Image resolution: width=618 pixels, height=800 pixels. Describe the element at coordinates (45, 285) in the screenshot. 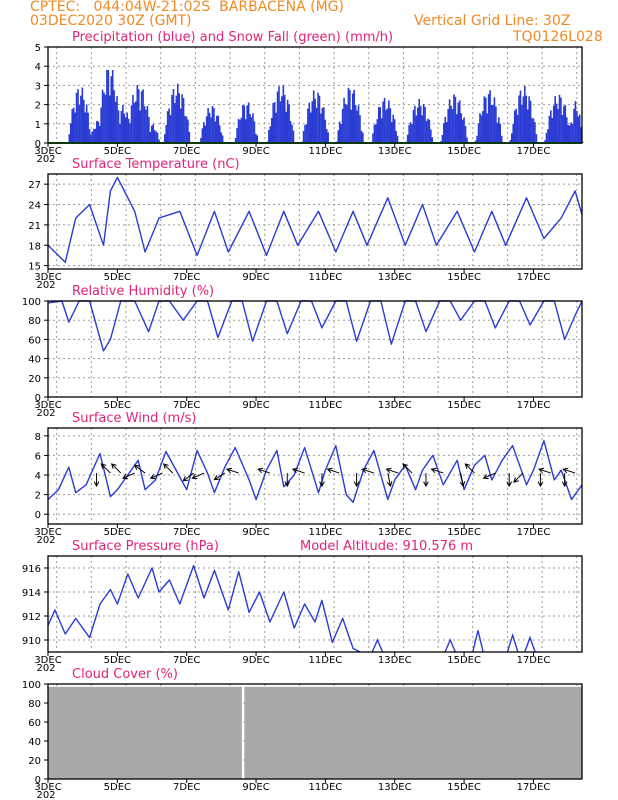

I see `temp-year-label: 202` at that location.